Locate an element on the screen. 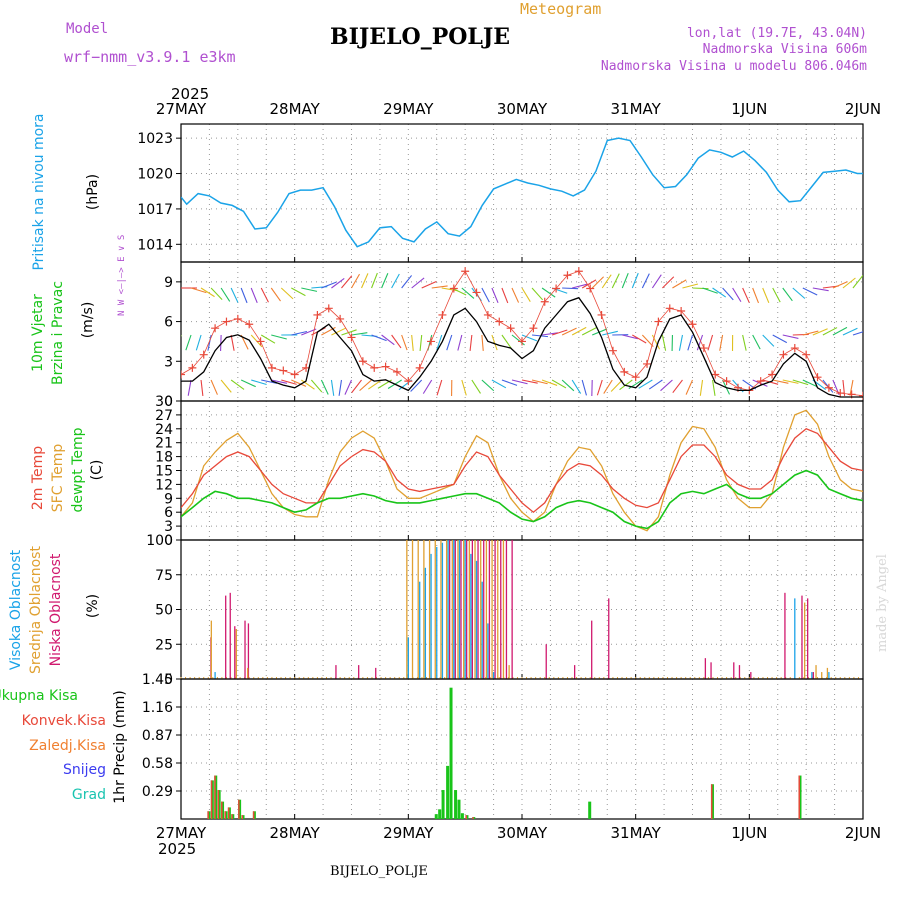 This screenshot has height=900, width=900. snow-label: Snijeg is located at coordinates (84, 770).